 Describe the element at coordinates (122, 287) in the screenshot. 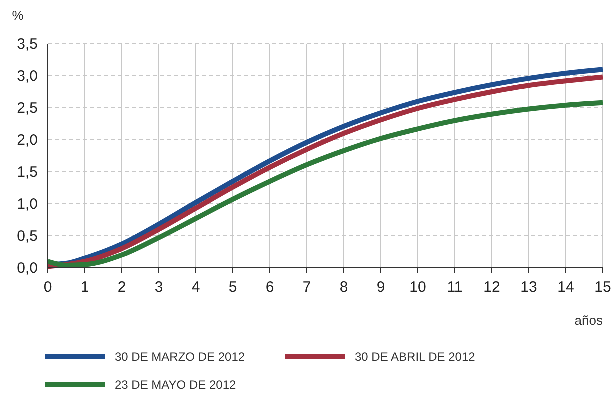

I see `x-tick-label: 2` at that location.